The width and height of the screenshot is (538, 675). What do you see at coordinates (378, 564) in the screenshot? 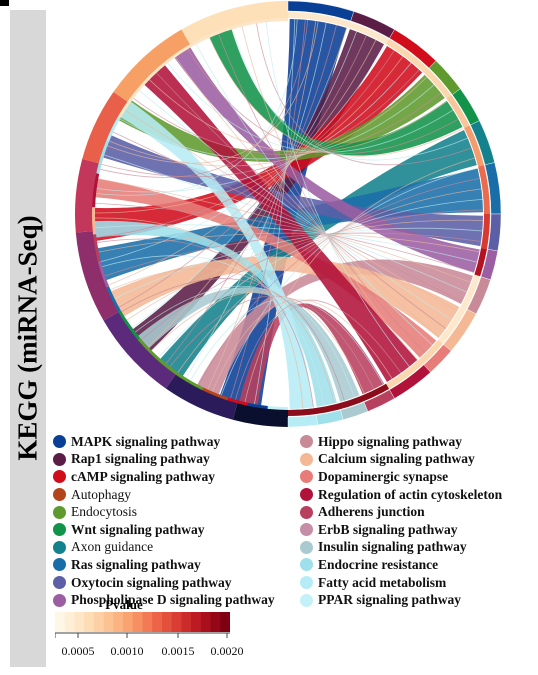
I see `legend-label: Endocrine resistance` at bounding box center [378, 564].